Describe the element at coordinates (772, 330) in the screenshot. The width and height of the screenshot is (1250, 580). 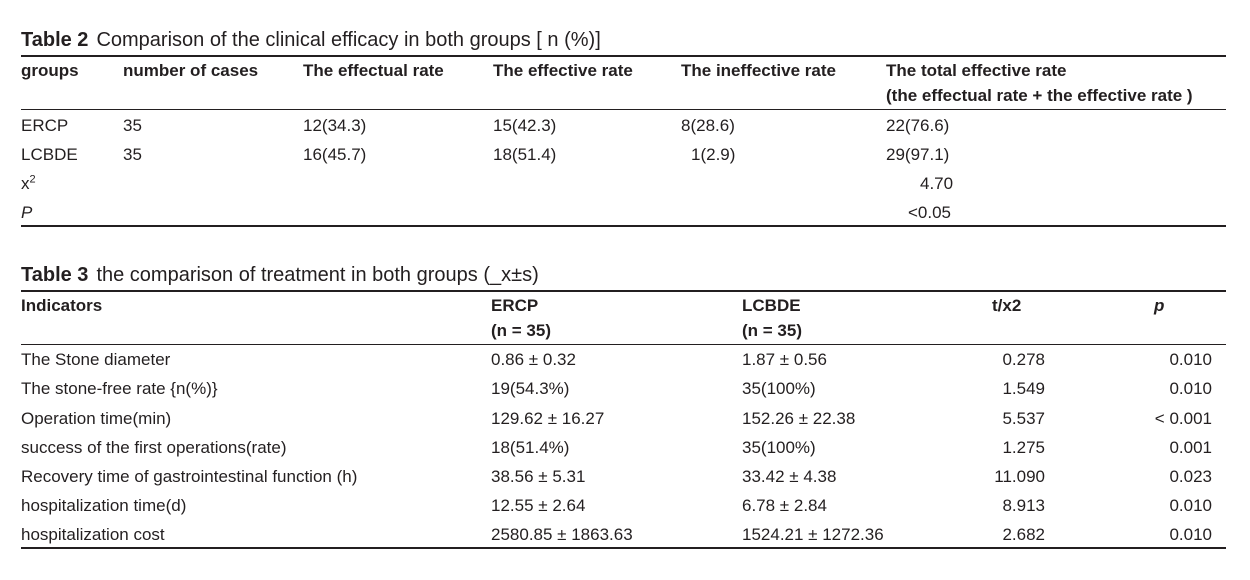
I see `table3-header-lcbde-n: (n = 35)` at that location.